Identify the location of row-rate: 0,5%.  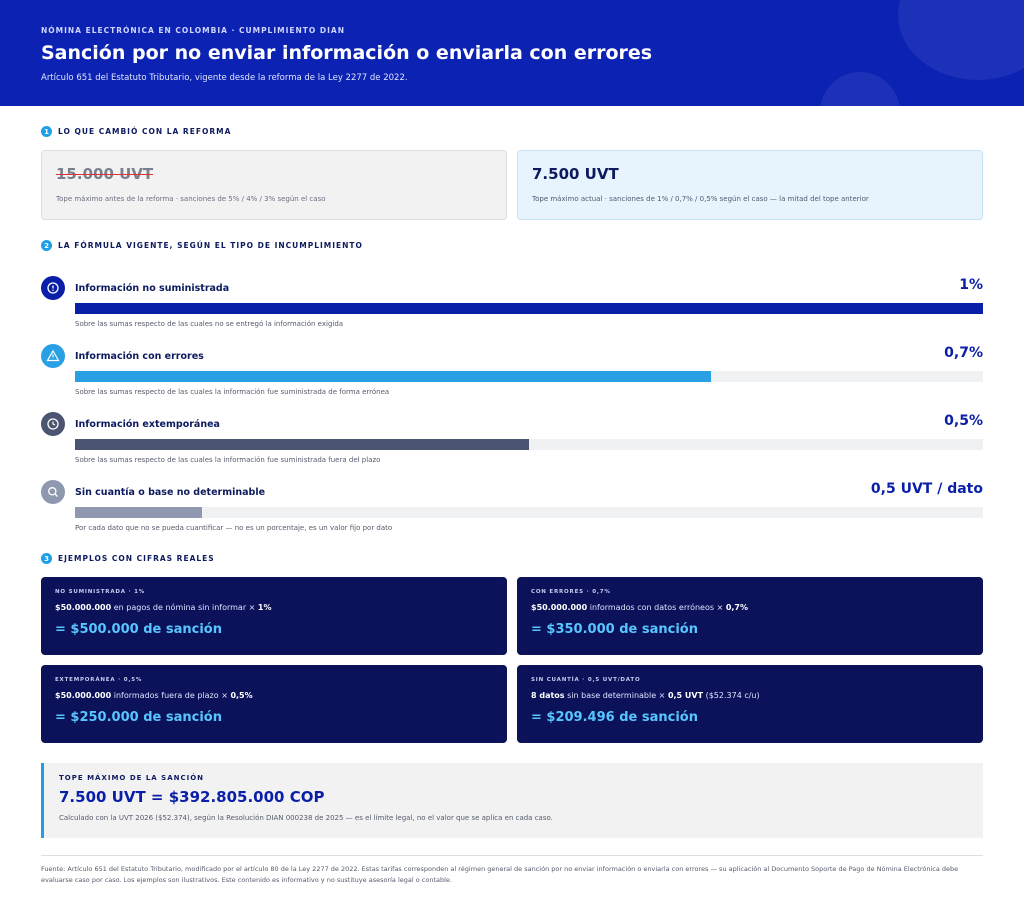
(963, 421).